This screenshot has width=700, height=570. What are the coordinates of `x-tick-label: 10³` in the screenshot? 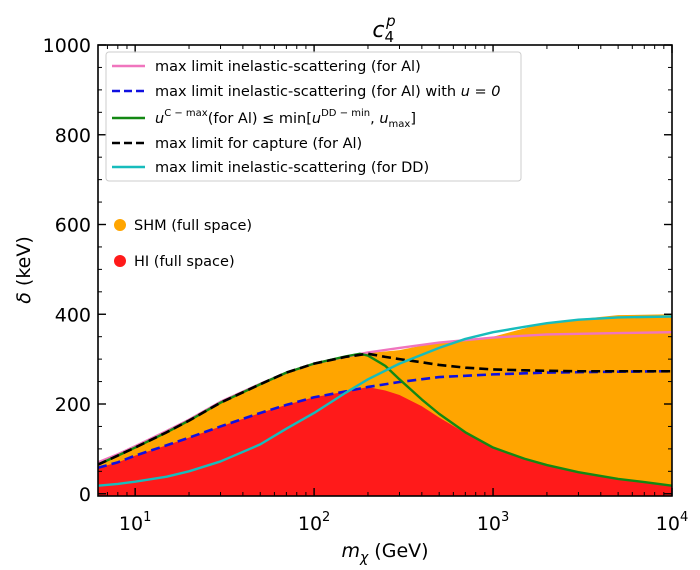 It's located at (493, 522).